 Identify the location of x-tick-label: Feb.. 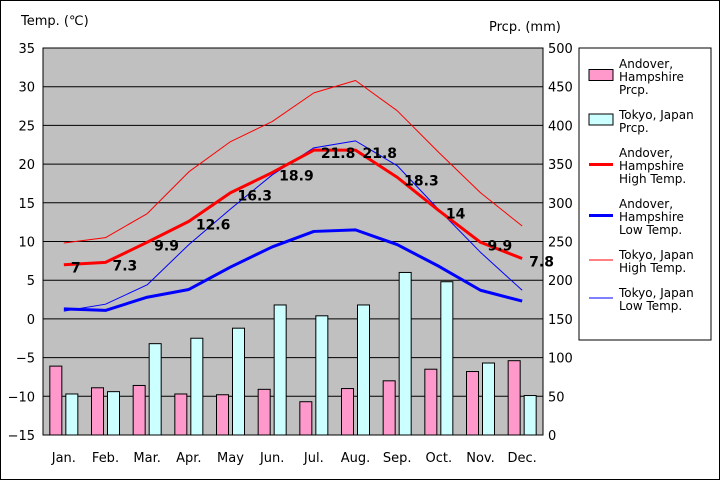
(105, 458).